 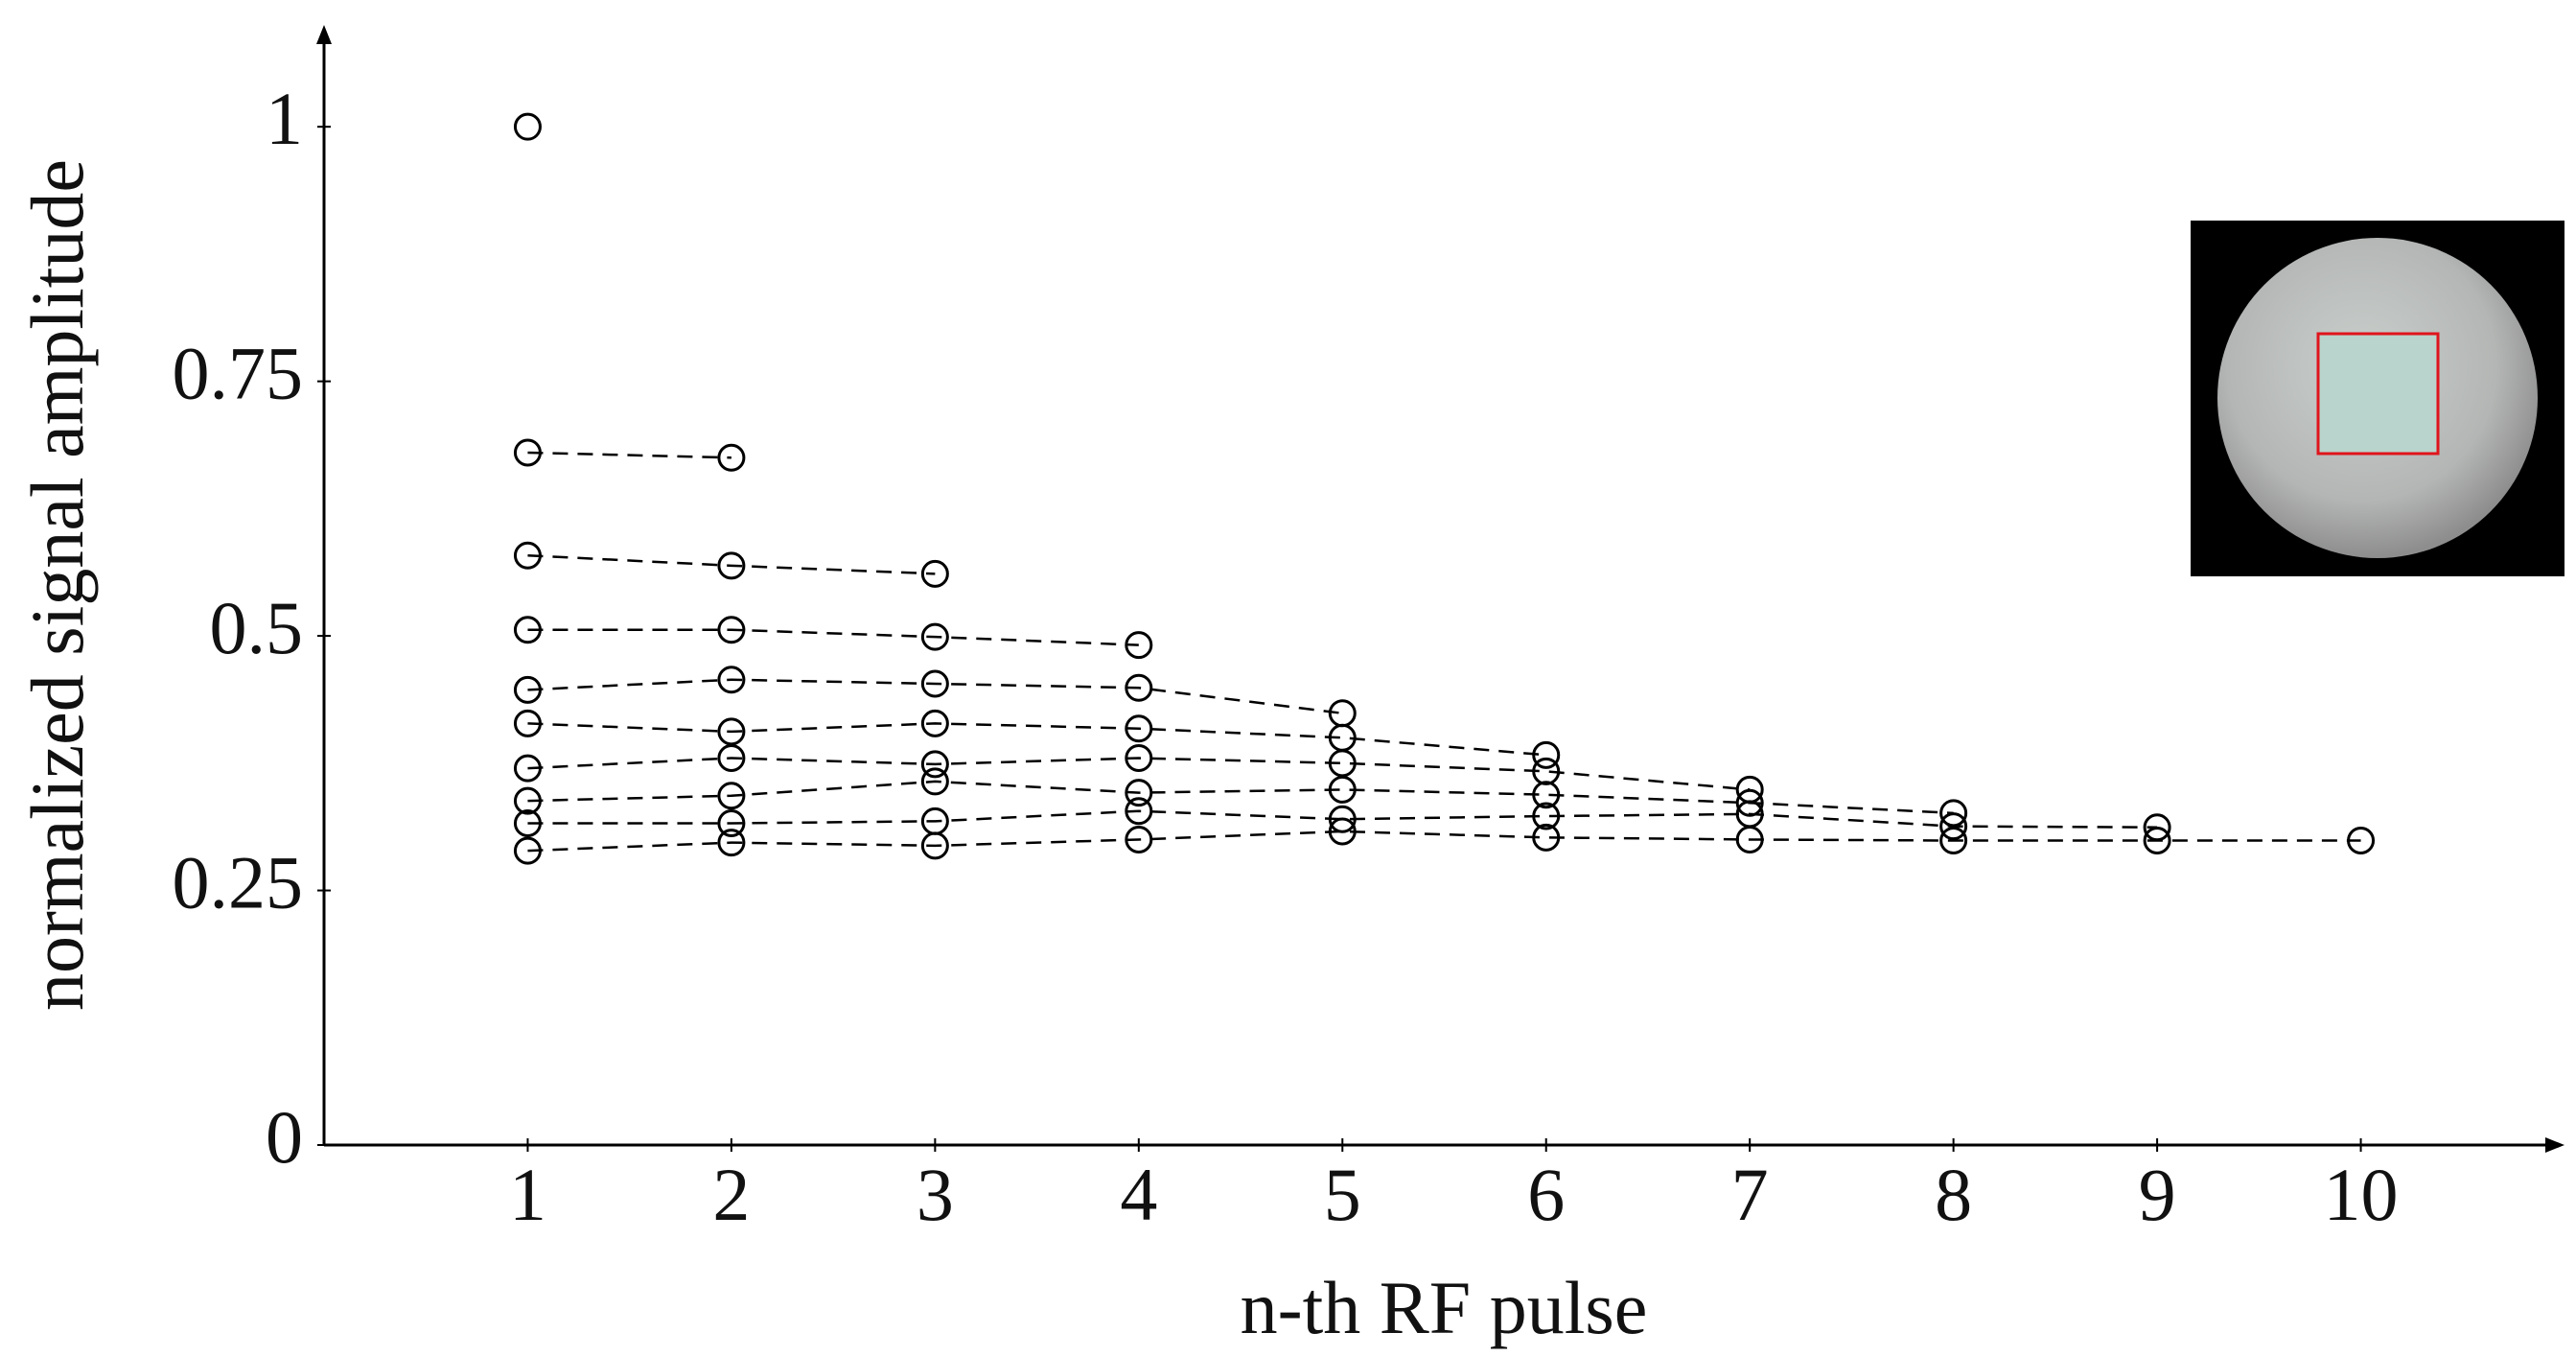 I want to click on x-tick-label: 1, so click(x=527, y=1195).